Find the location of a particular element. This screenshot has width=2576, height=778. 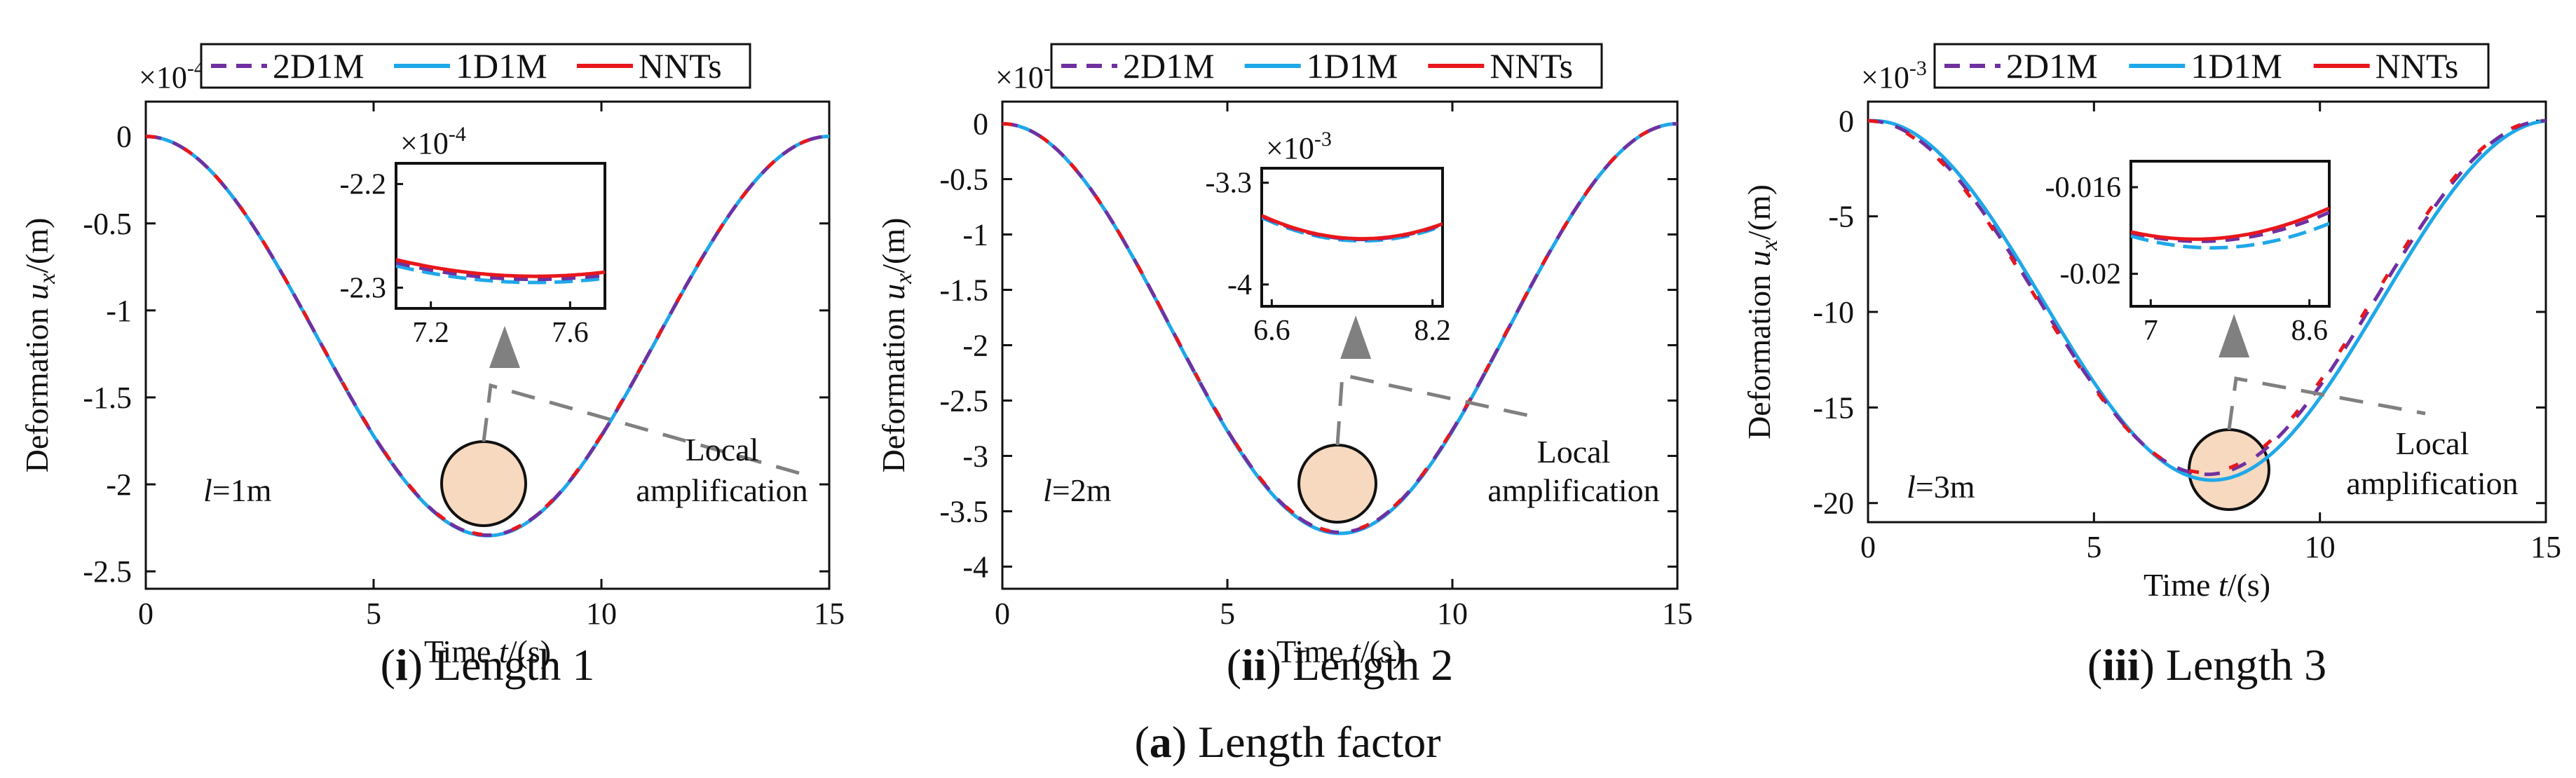

panel-caption: (i) Length 1 is located at coordinates (488, 665).